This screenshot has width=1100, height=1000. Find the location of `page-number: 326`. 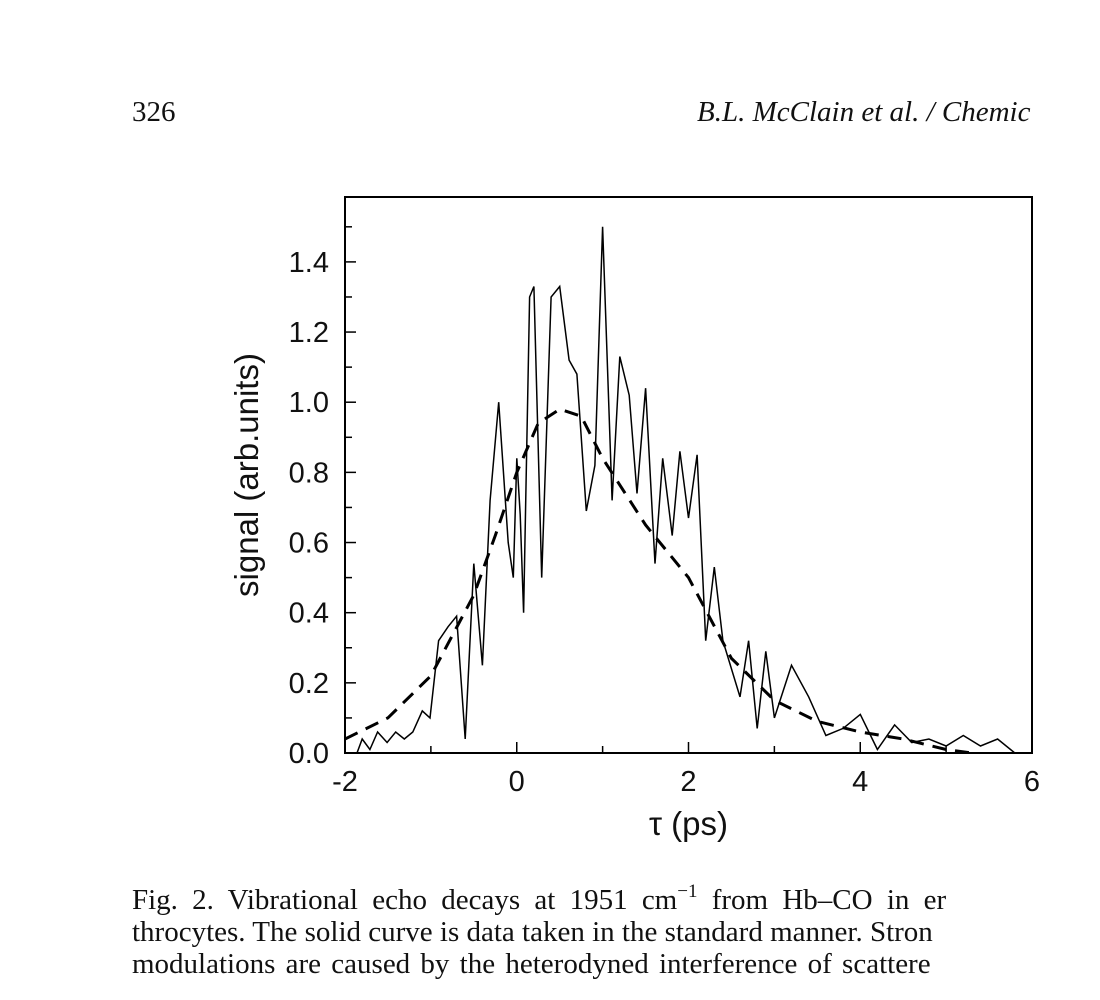

page-number: 326 is located at coordinates (154, 112).